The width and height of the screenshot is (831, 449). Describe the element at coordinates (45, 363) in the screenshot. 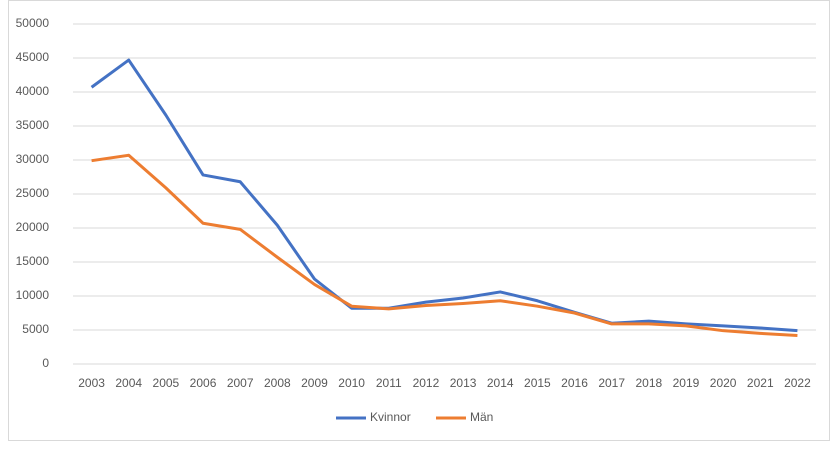

I see `y-tick-label: 0` at that location.